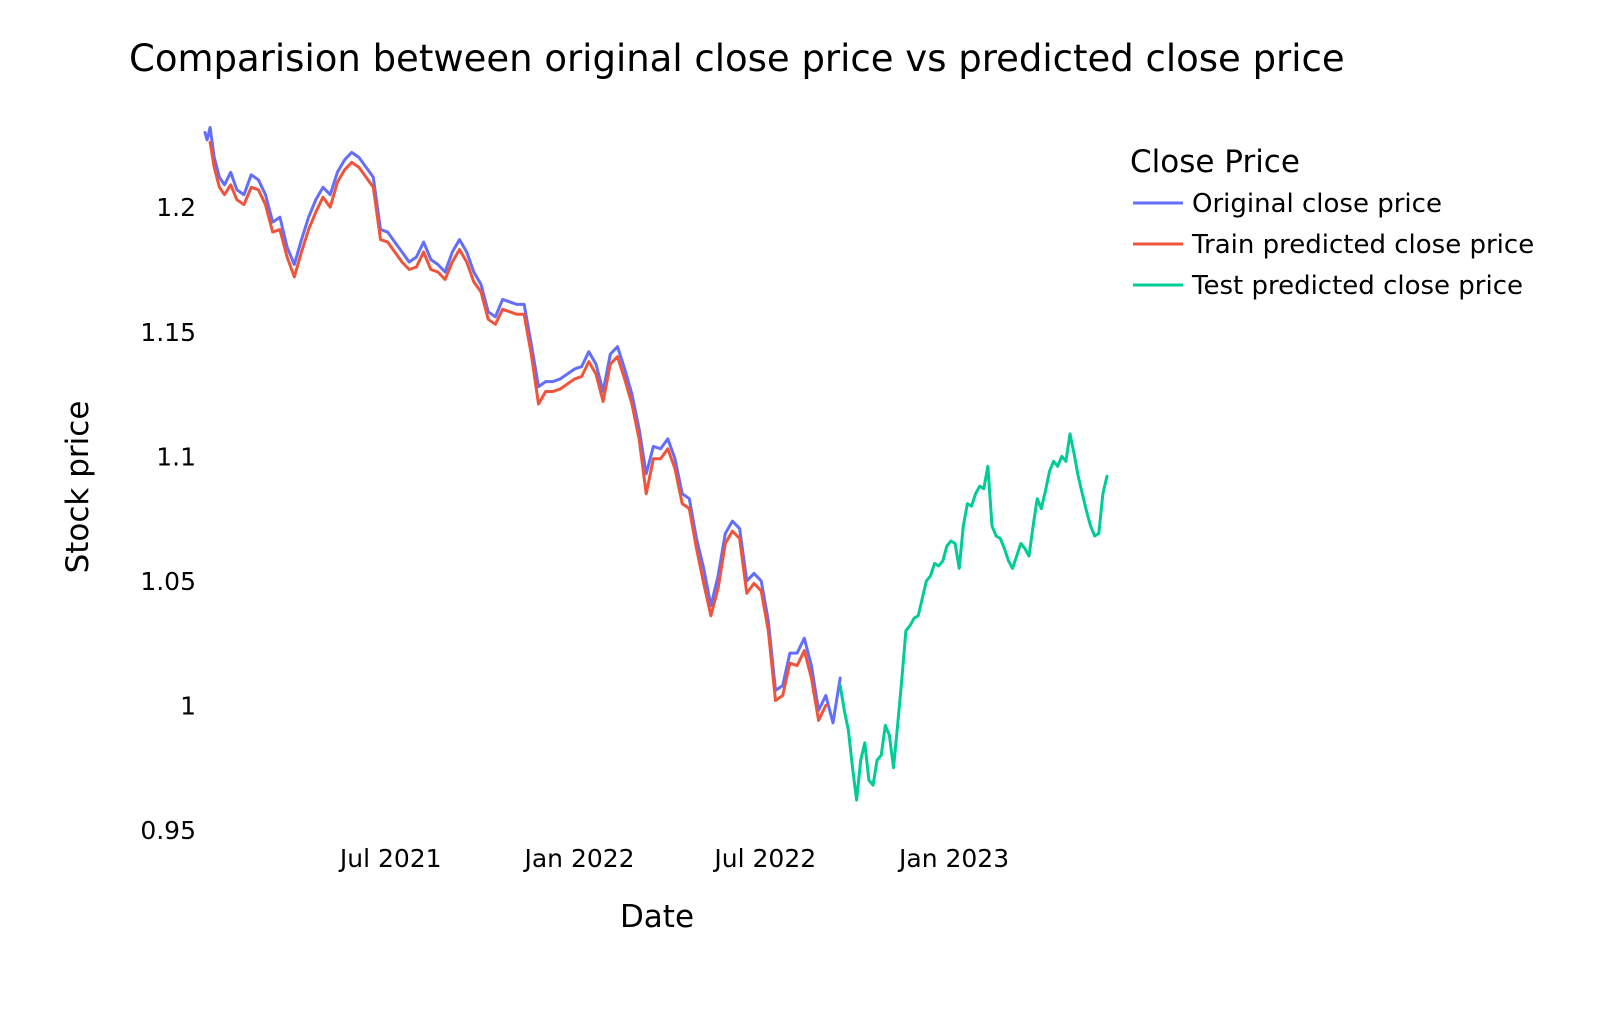 This screenshot has width=1600, height=1034. Describe the element at coordinates (390, 858) in the screenshot. I see `x-tick-label: Jul 2021` at that location.